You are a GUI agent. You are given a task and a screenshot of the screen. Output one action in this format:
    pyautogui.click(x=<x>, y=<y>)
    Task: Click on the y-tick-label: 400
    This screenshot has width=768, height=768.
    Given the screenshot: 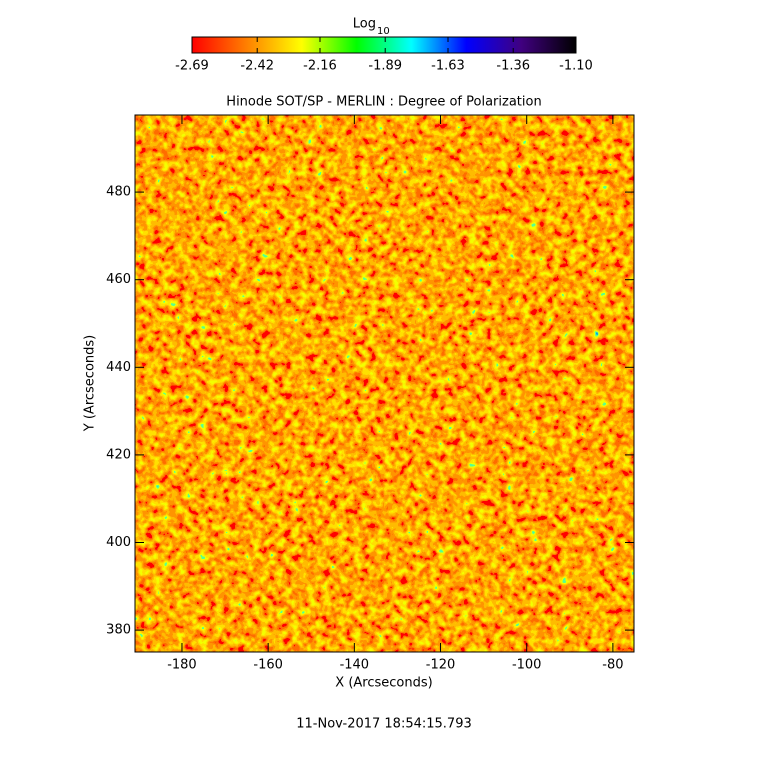 What is the action you would take?
    pyautogui.click(x=118, y=542)
    